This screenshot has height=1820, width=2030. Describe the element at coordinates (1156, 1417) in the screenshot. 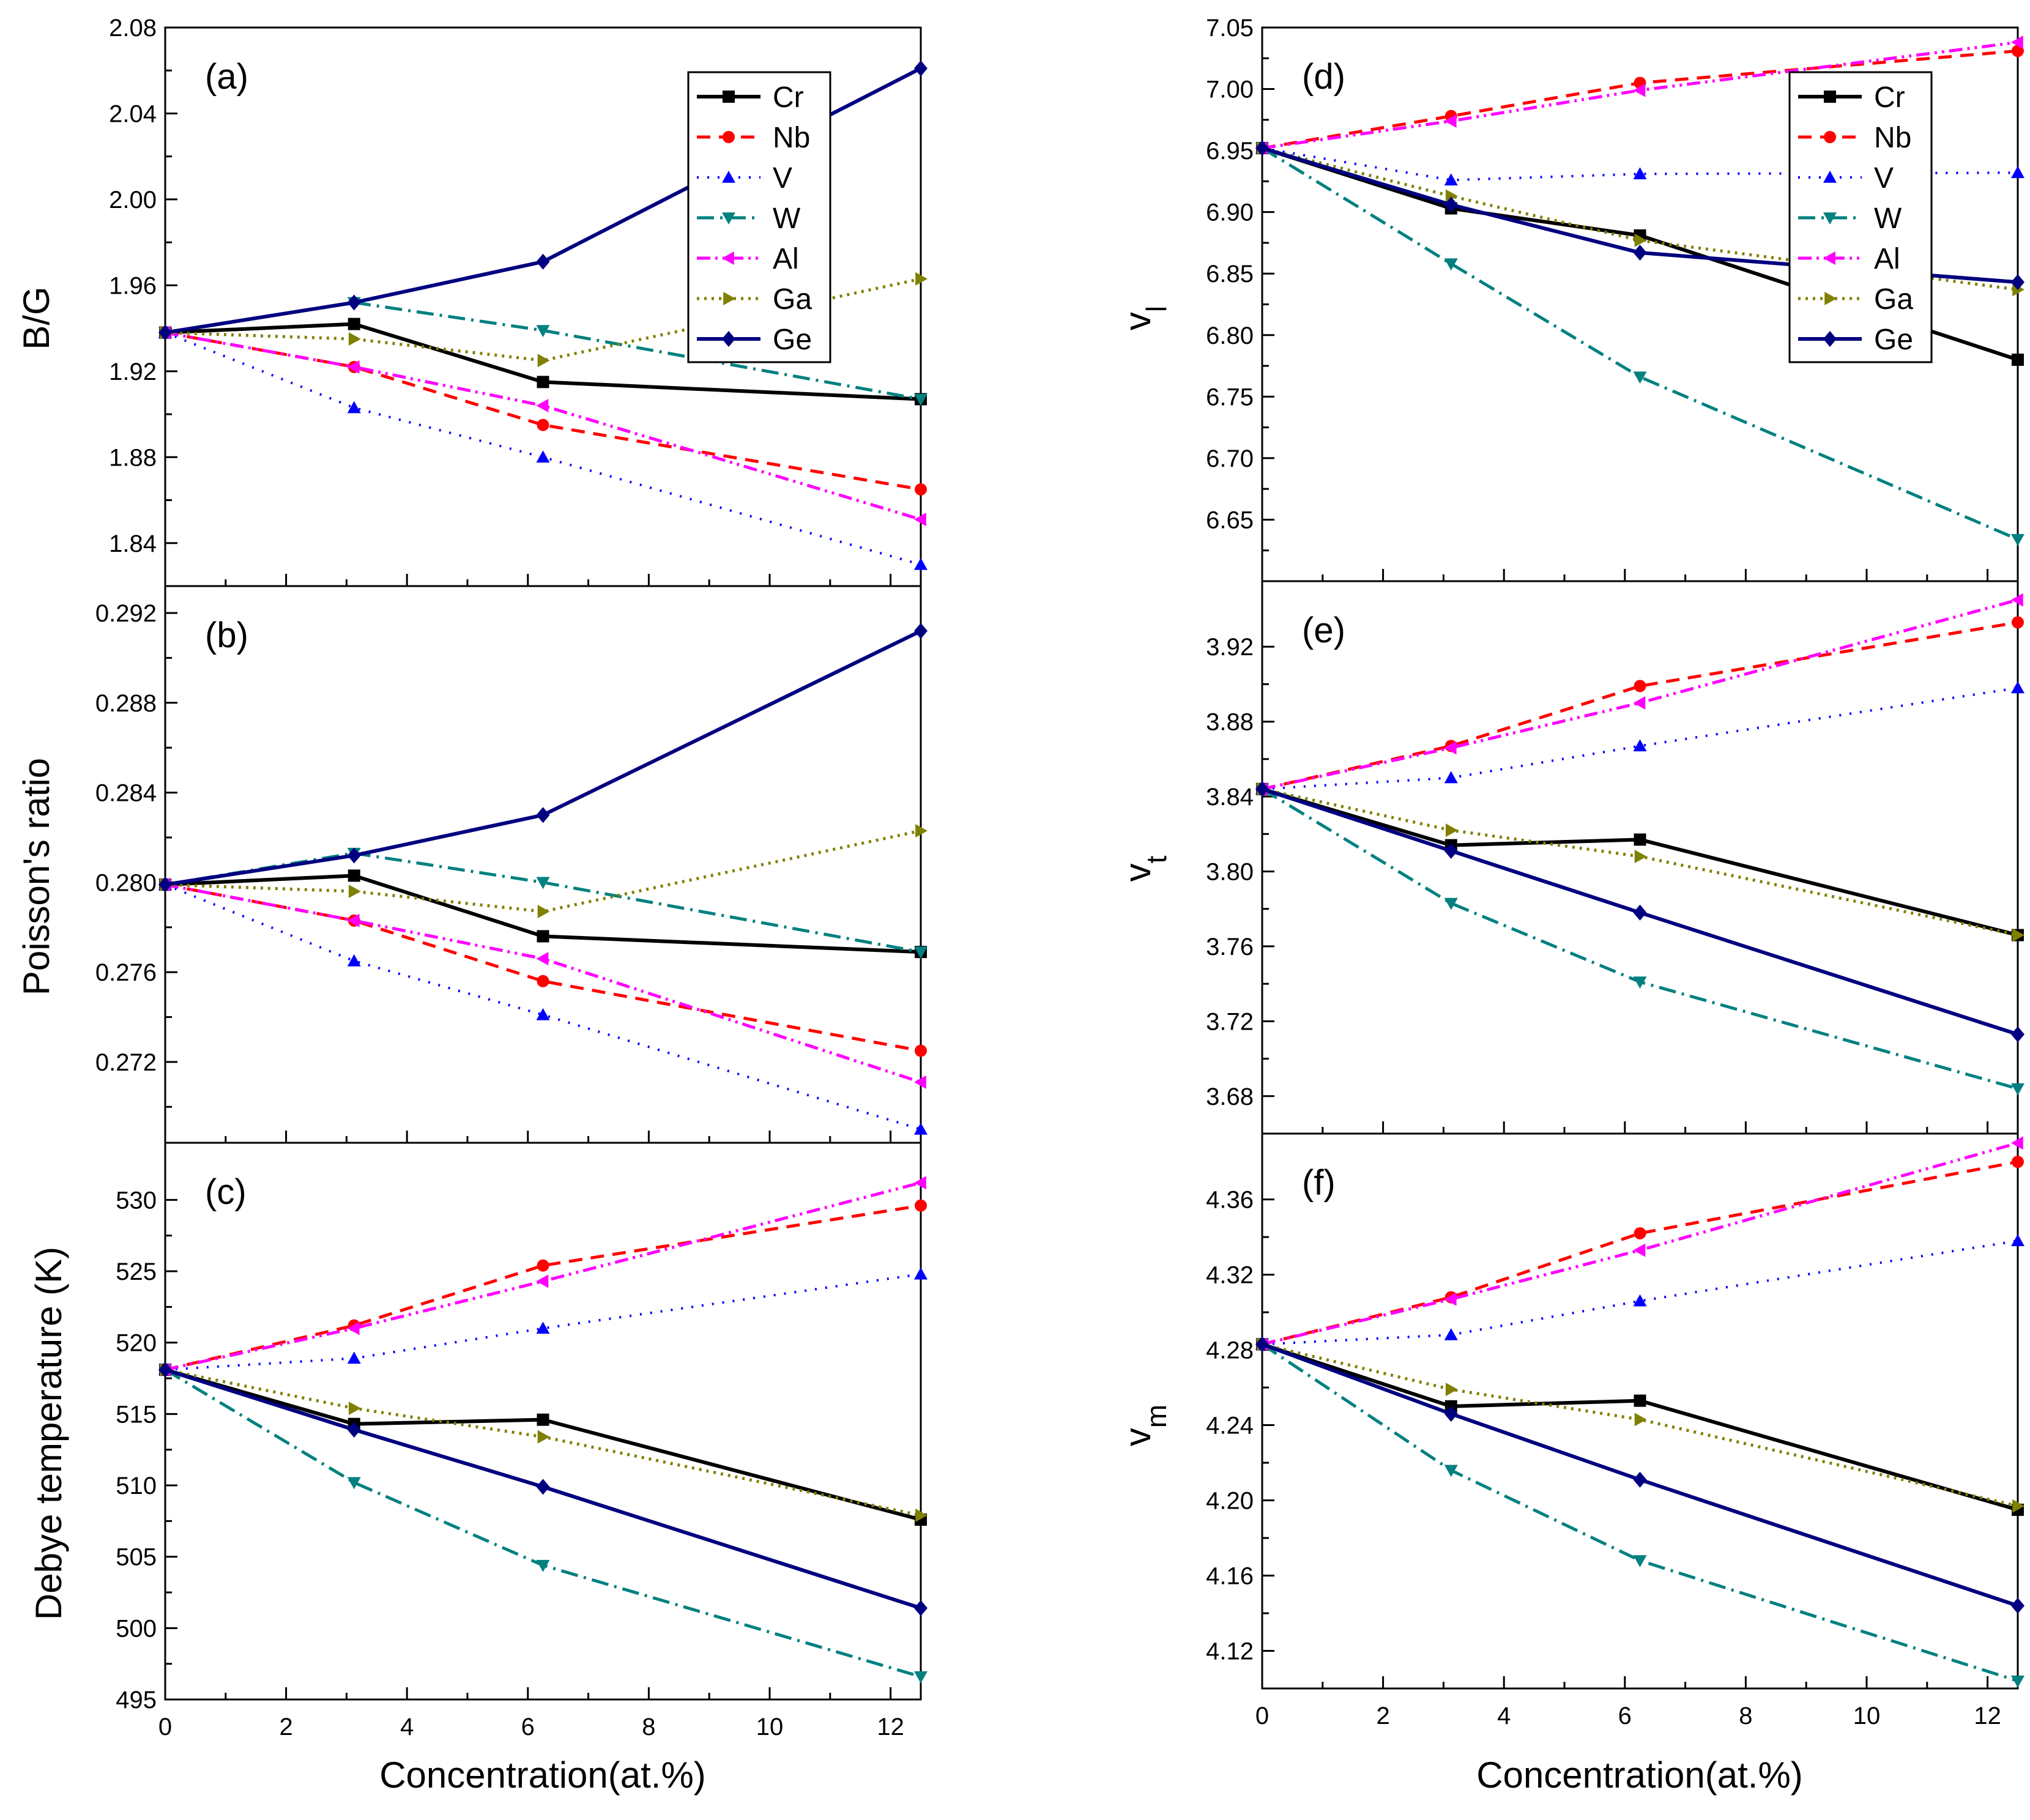

I see `y-axis-title-subscript-f: m` at that location.